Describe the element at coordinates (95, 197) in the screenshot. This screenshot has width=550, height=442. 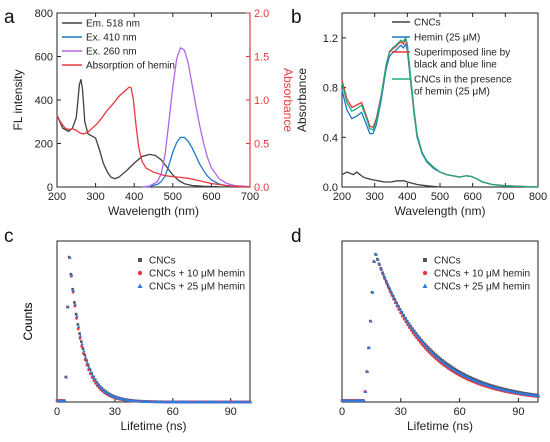
I see `x-tick-label-a: 300` at that location.